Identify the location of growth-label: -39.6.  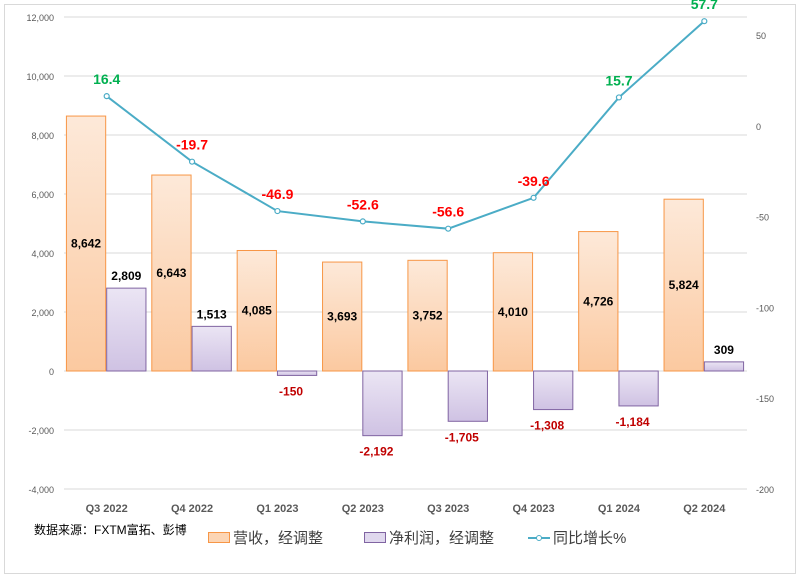
(534, 181).